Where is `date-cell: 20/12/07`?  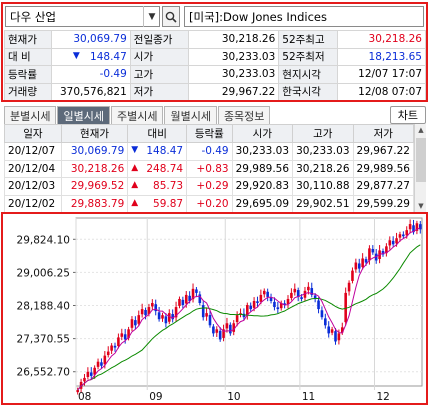 date-cell: 20/12/07 is located at coordinates (33, 151).